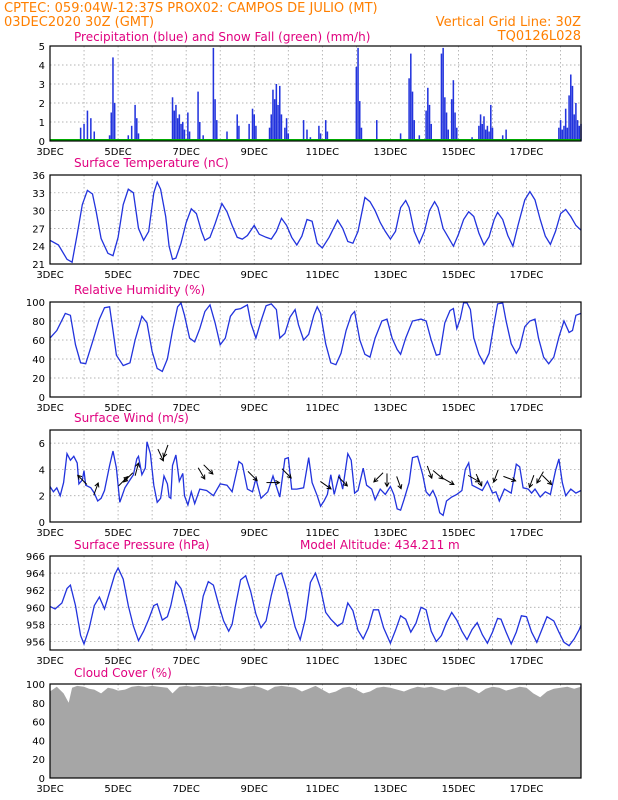  What do you see at coordinates (42, 104) in the screenshot?
I see `precip-ytick: 2` at bounding box center [42, 104].